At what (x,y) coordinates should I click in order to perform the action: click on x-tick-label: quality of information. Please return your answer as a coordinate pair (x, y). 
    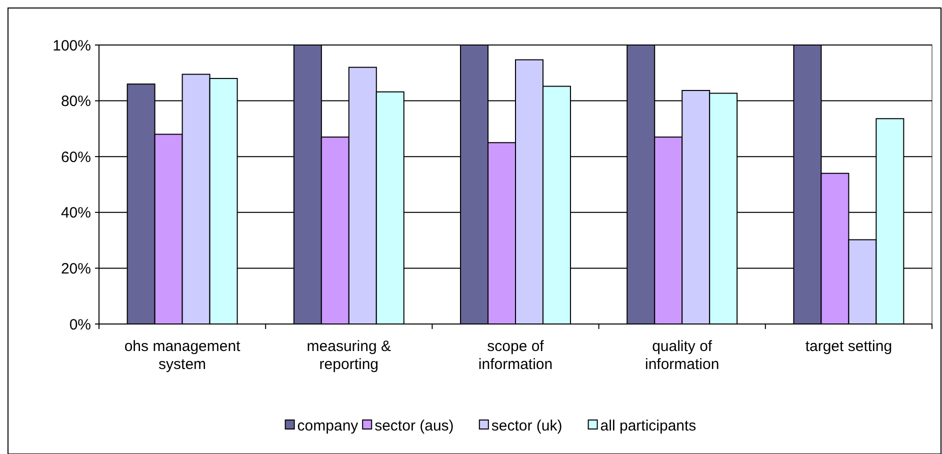
    Looking at the image, I should click on (682, 355).